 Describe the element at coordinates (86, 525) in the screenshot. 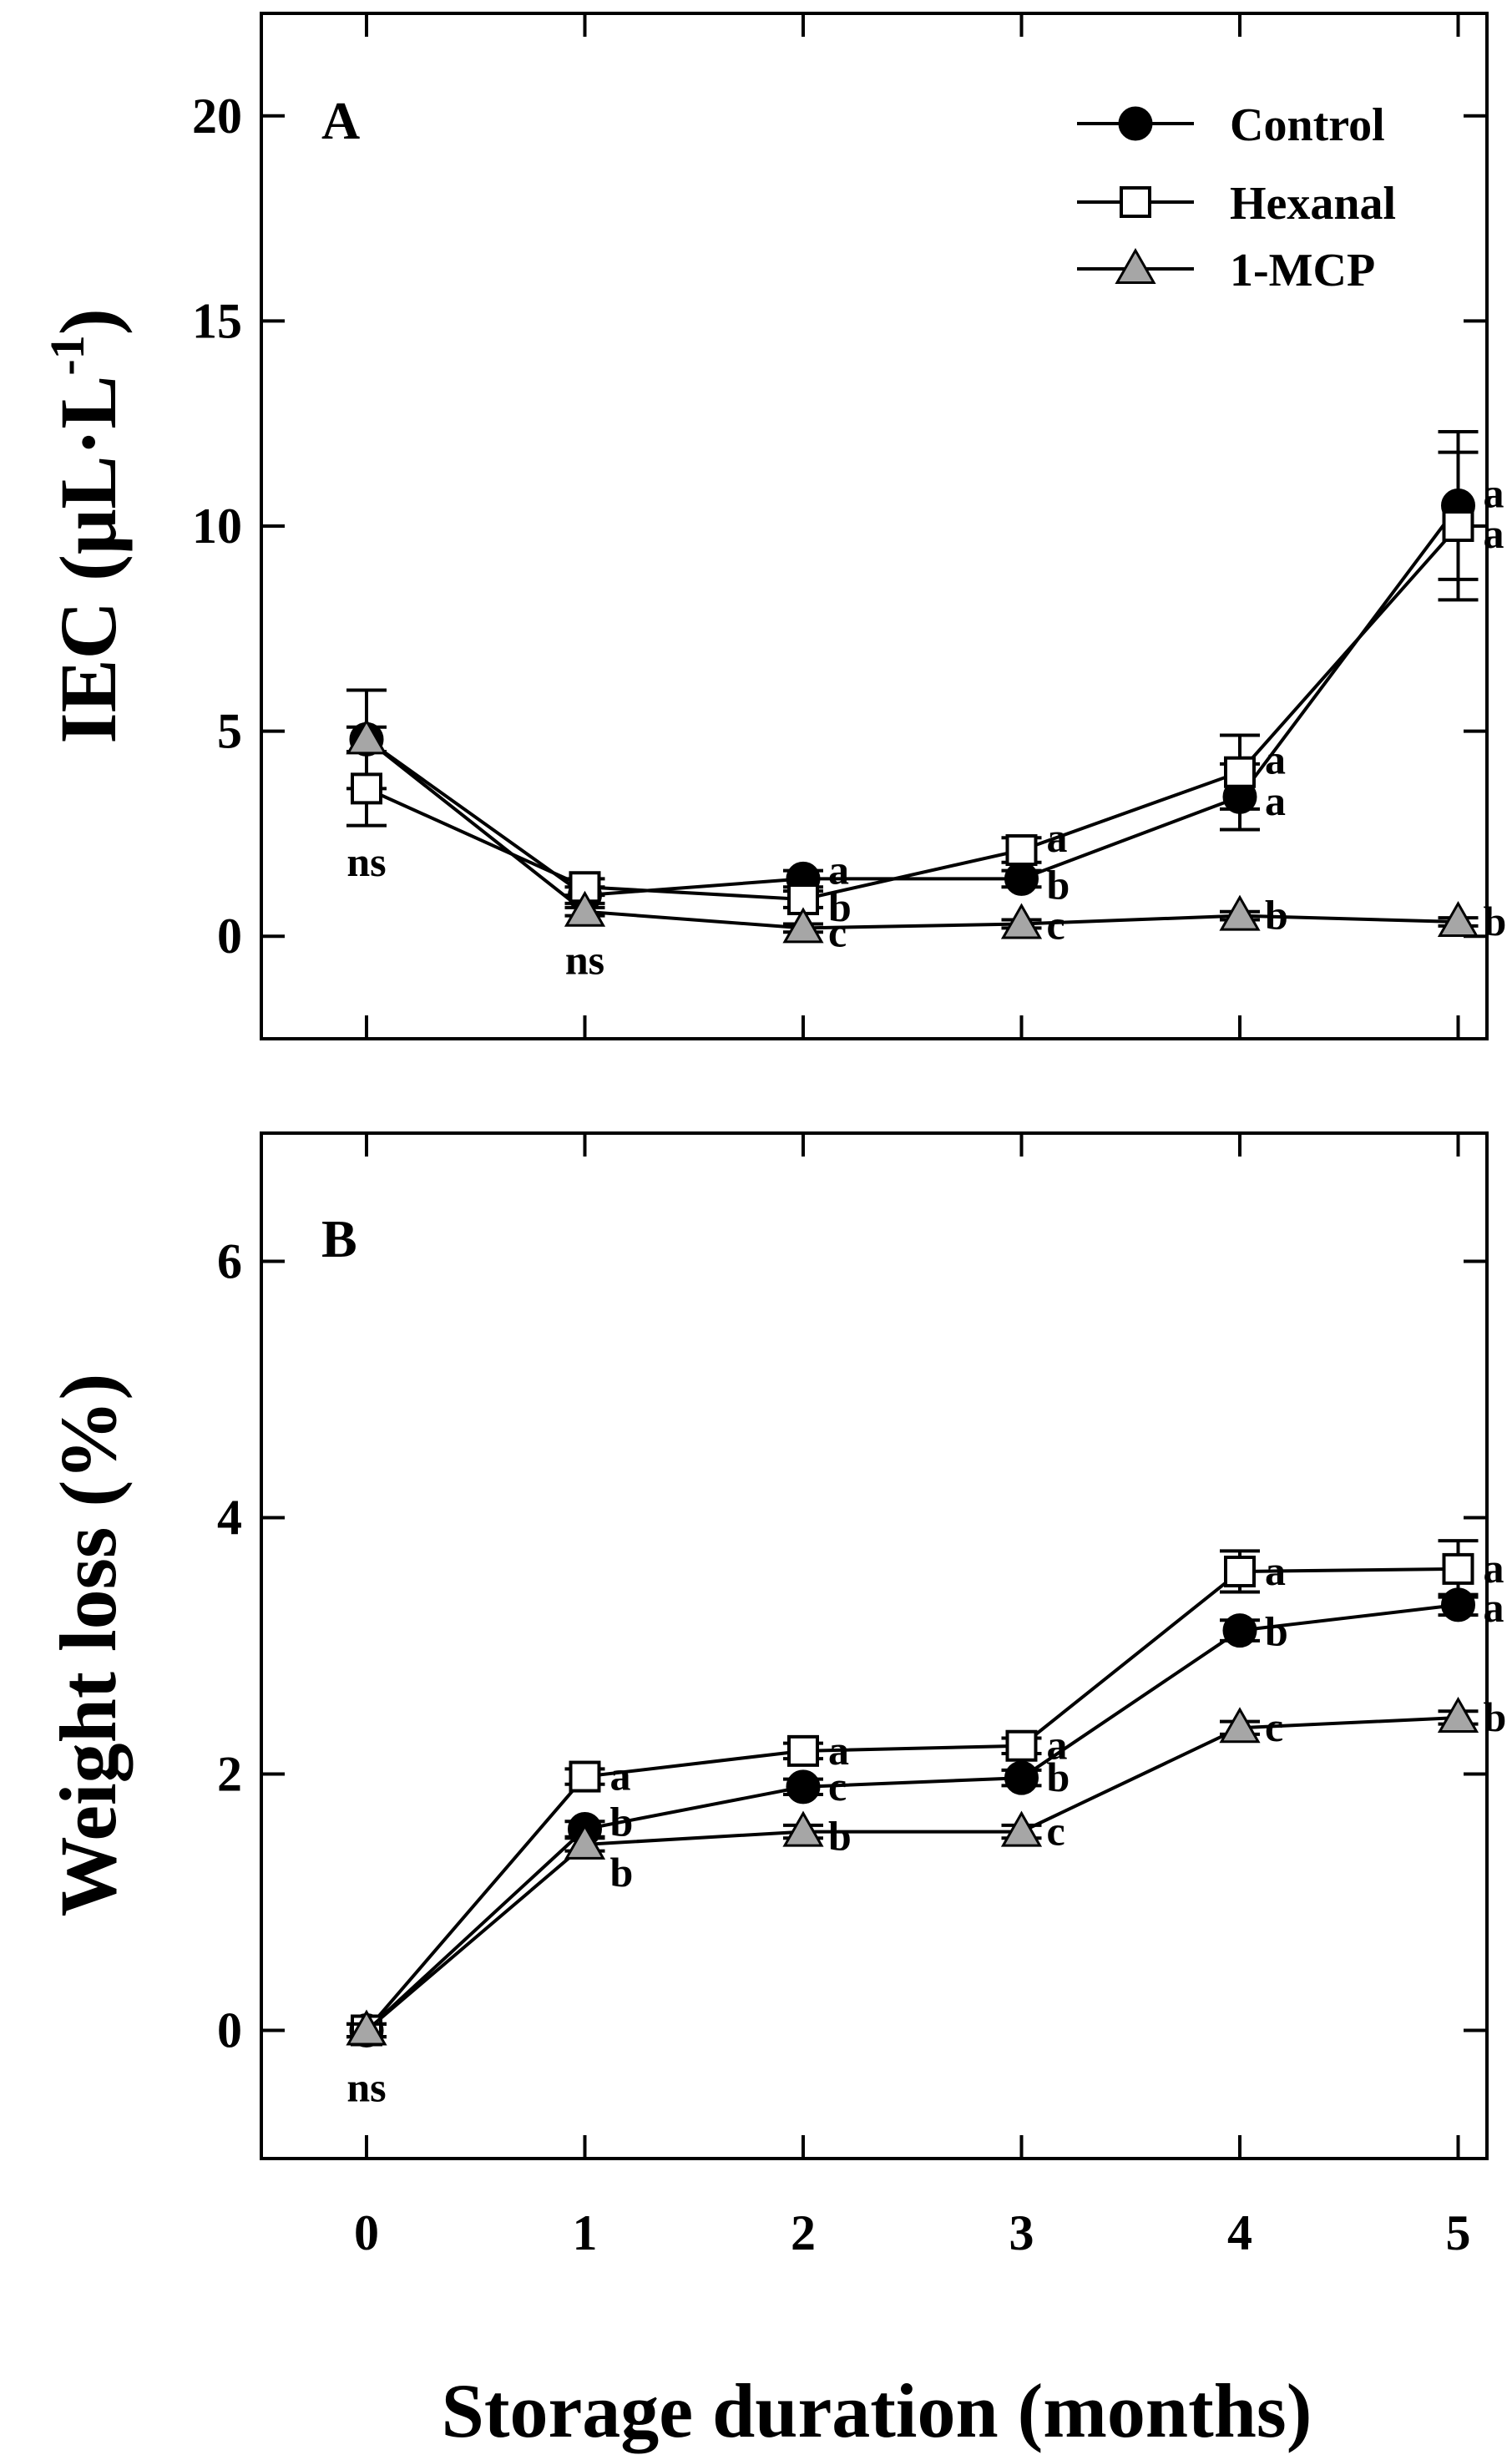

I see `panel-a-ylabel: IEC (μL·L-1)` at that location.